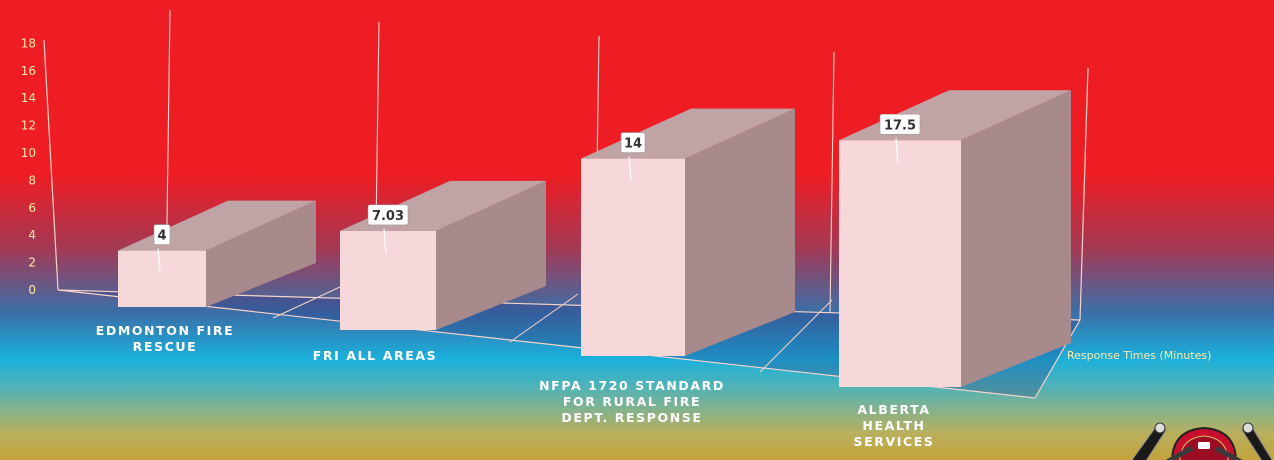 This screenshot has width=1274, height=460. I want to click on data-label: 4, so click(161, 236).